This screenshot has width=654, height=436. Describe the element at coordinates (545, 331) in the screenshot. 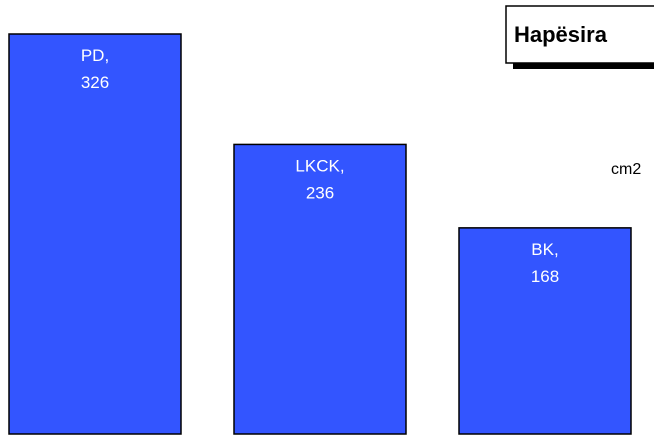

I see `bar-bk` at that location.